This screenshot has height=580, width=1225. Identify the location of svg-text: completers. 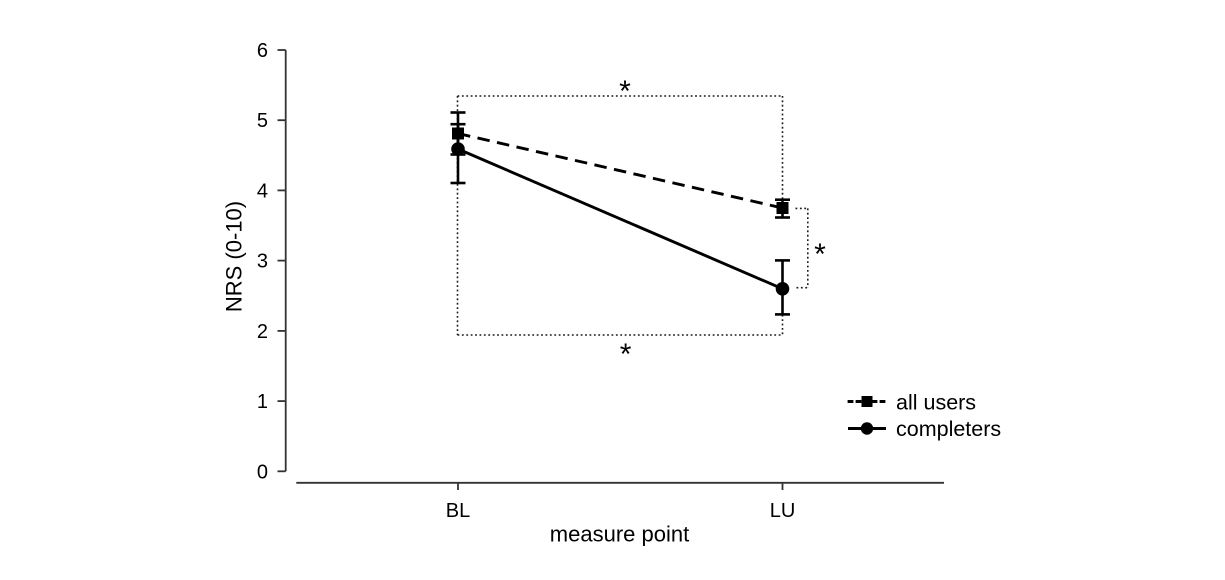
(948, 429).